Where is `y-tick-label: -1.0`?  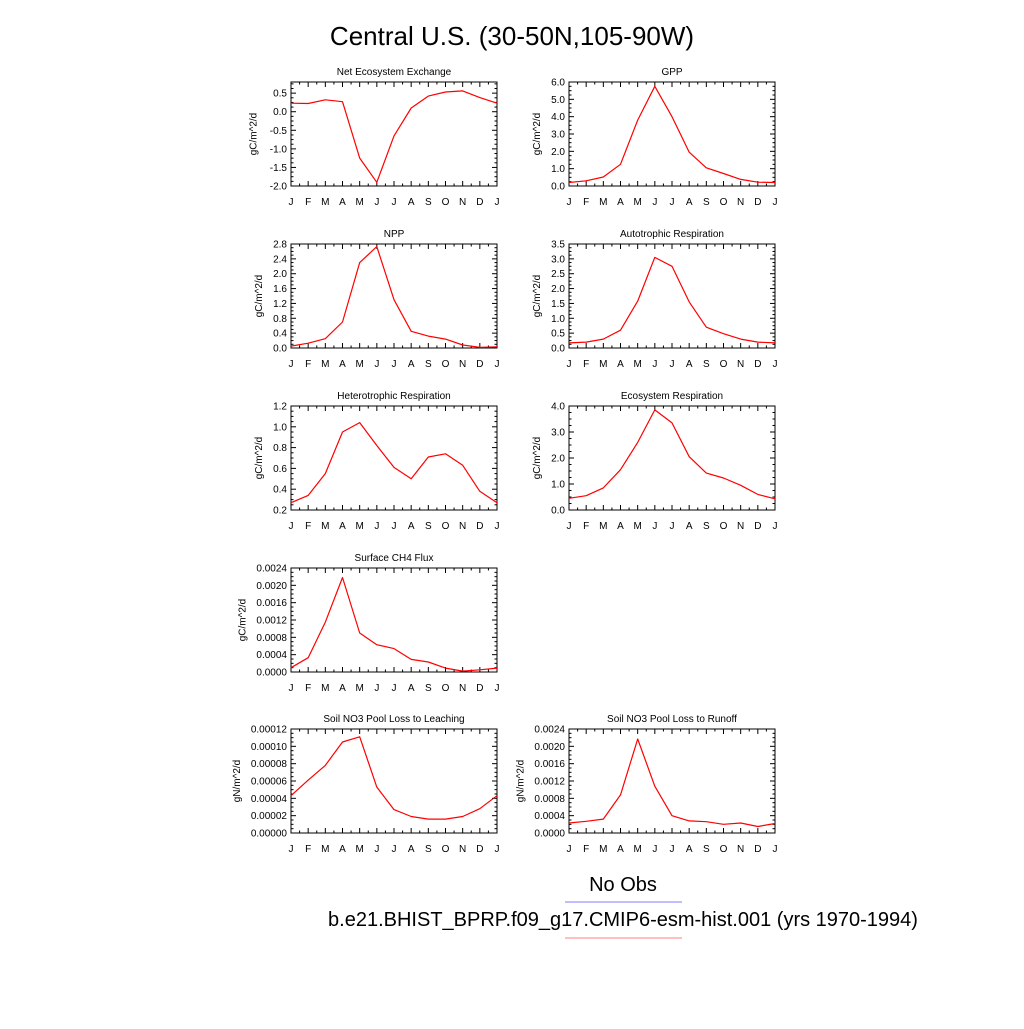
y-tick-label: -1.0 is located at coordinates (279, 149).